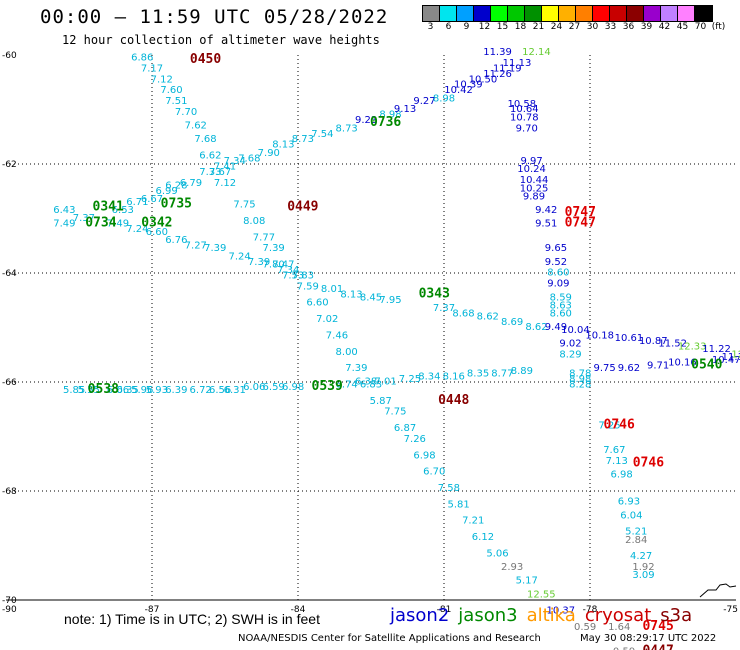 The height and width of the screenshot is (650, 740). Describe the element at coordinates (171, 90) in the screenshot. I see `swh-value-label: 7.60` at that location.